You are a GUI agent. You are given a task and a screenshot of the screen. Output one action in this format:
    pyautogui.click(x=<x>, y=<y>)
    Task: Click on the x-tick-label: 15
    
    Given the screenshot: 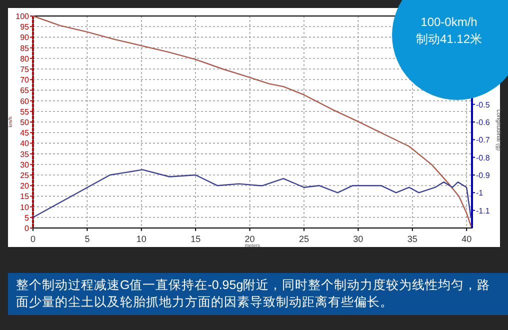 What is the action you would take?
    pyautogui.click(x=195, y=239)
    